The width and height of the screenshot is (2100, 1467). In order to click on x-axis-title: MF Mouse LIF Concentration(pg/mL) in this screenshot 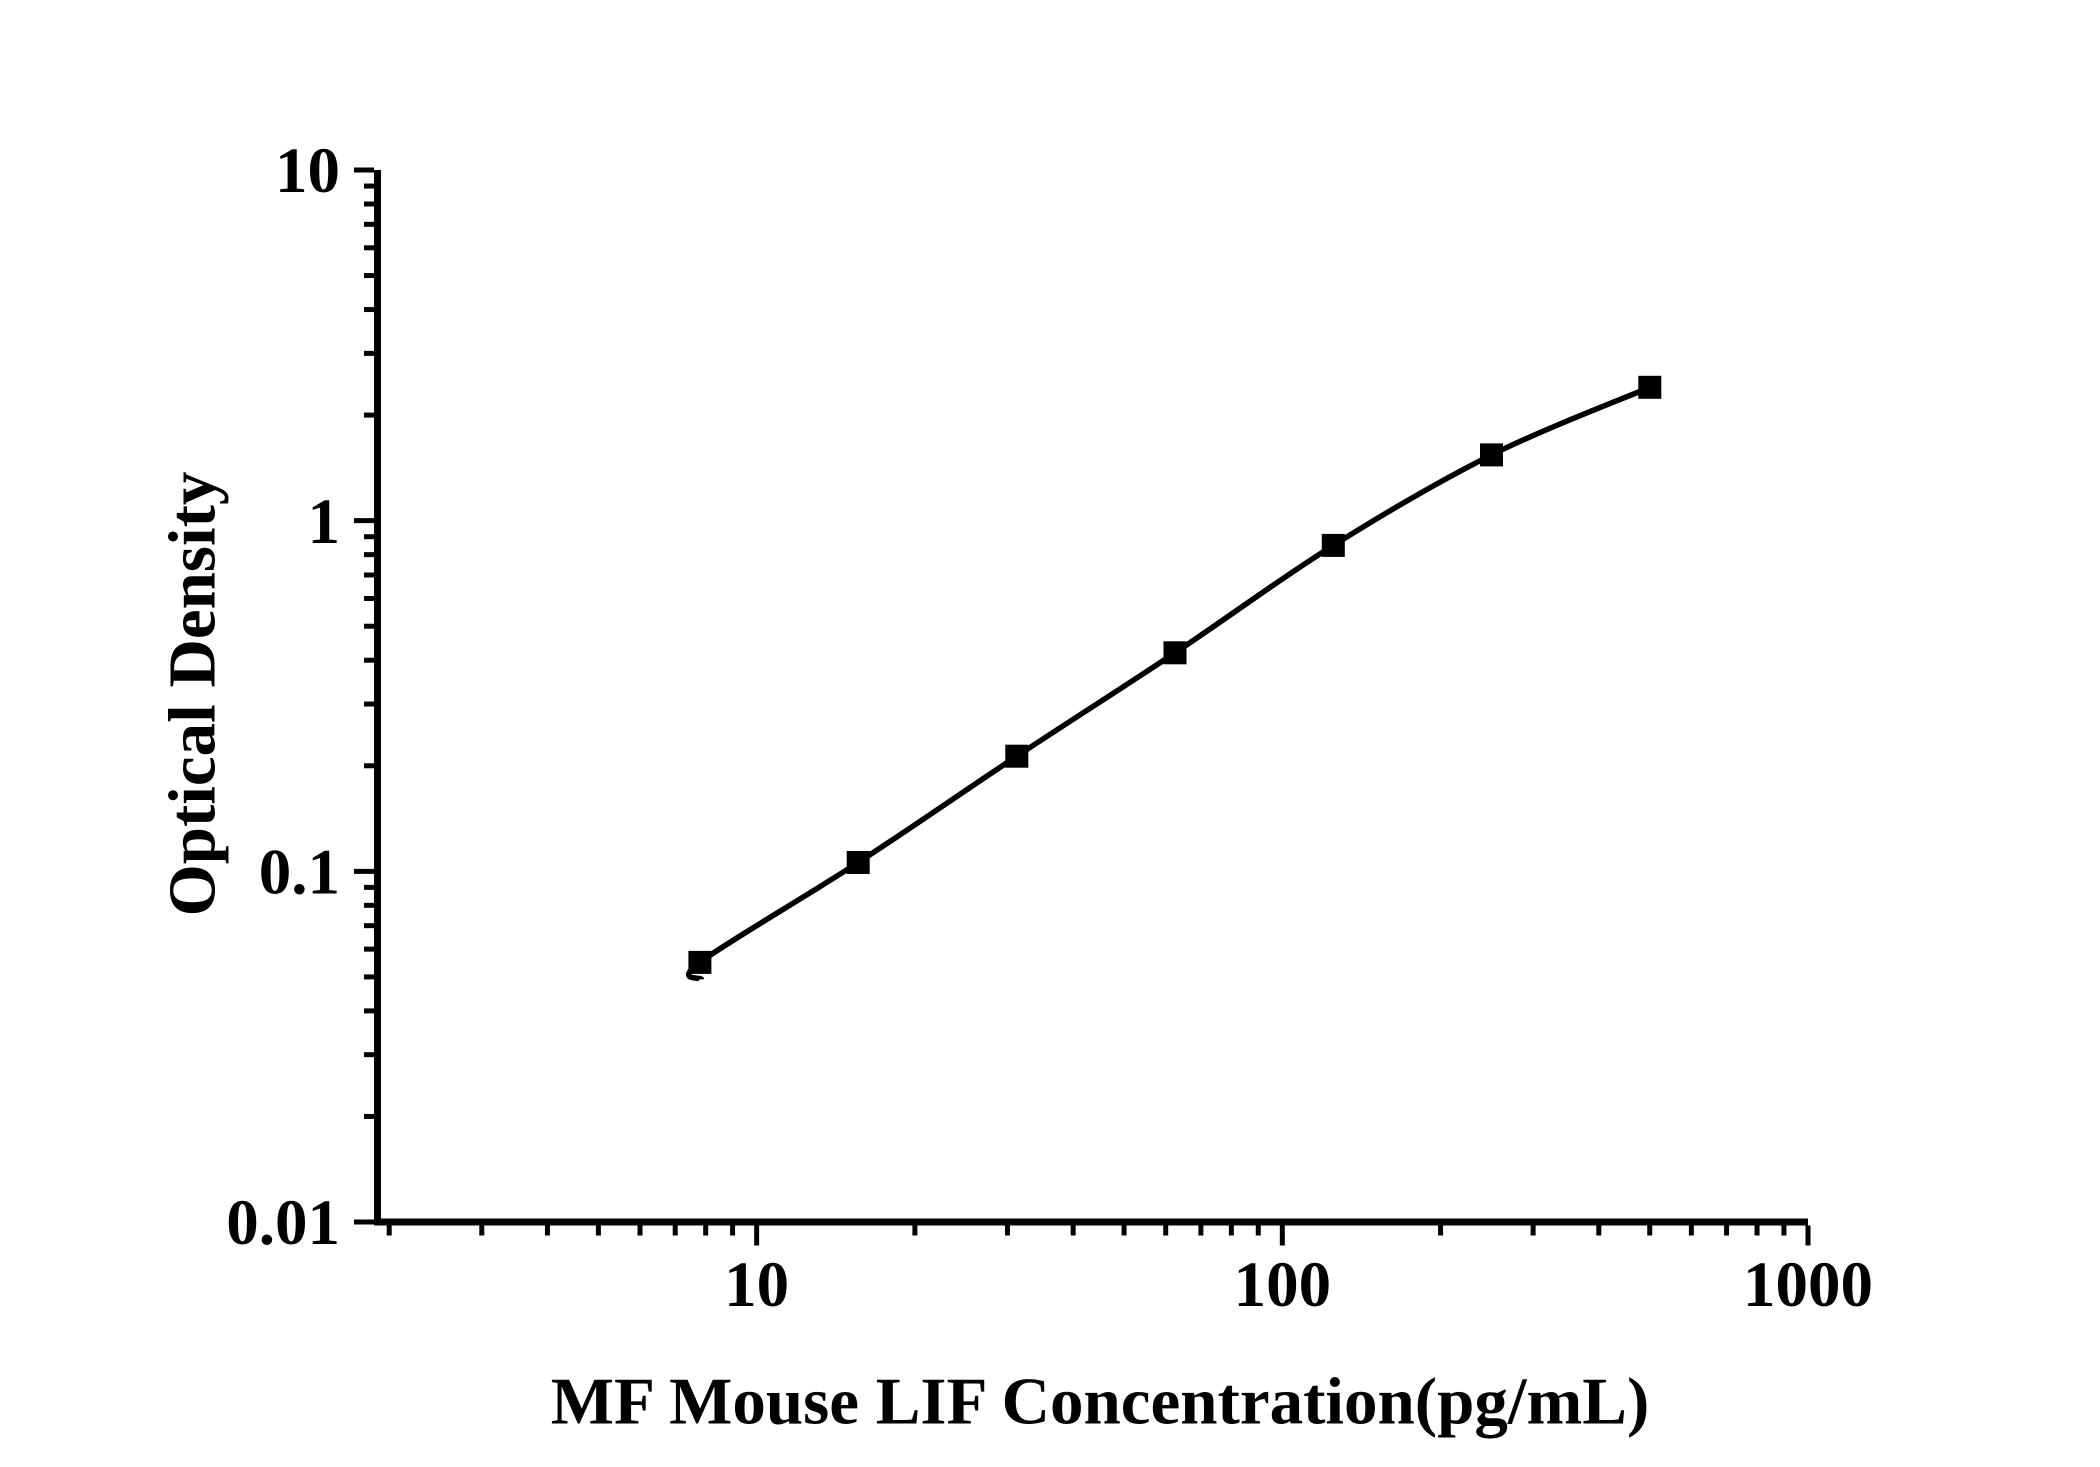, I will do `click(1100, 1401)`.